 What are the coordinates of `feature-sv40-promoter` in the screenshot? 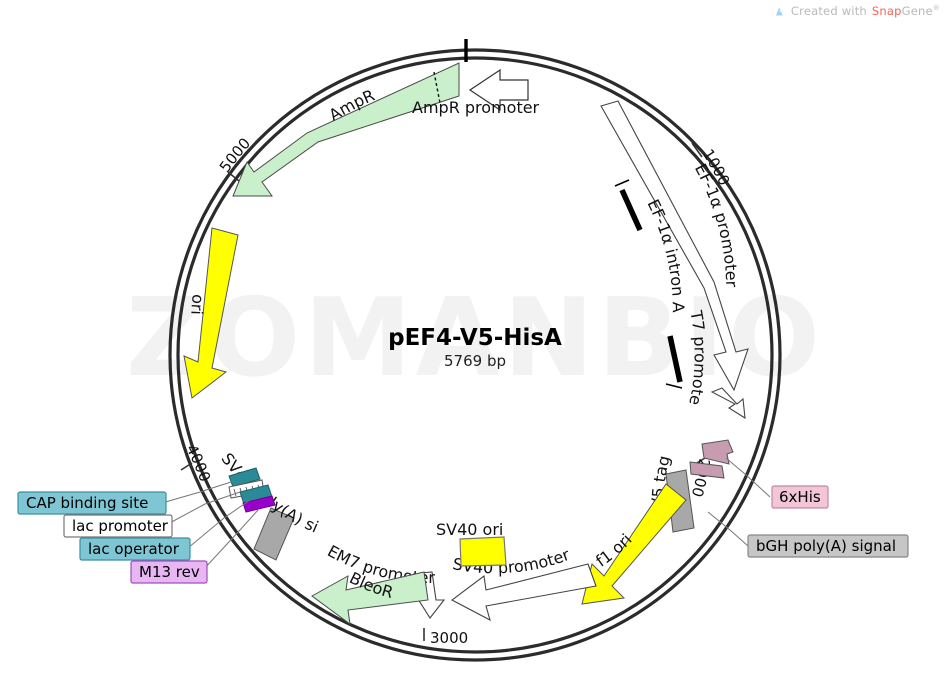 It's located at (523, 592).